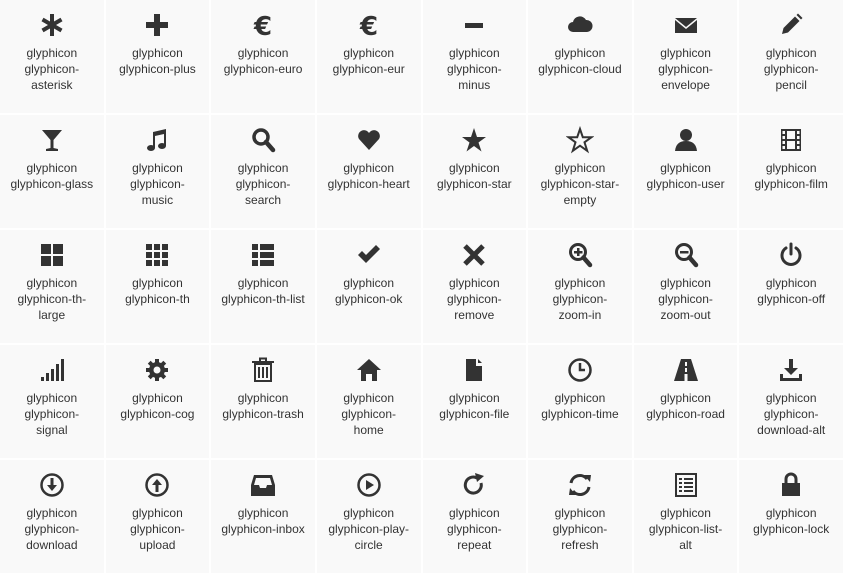 This screenshot has height=573, width=843. What do you see at coordinates (686, 255) in the screenshot?
I see `zoom-out-icon` at bounding box center [686, 255].